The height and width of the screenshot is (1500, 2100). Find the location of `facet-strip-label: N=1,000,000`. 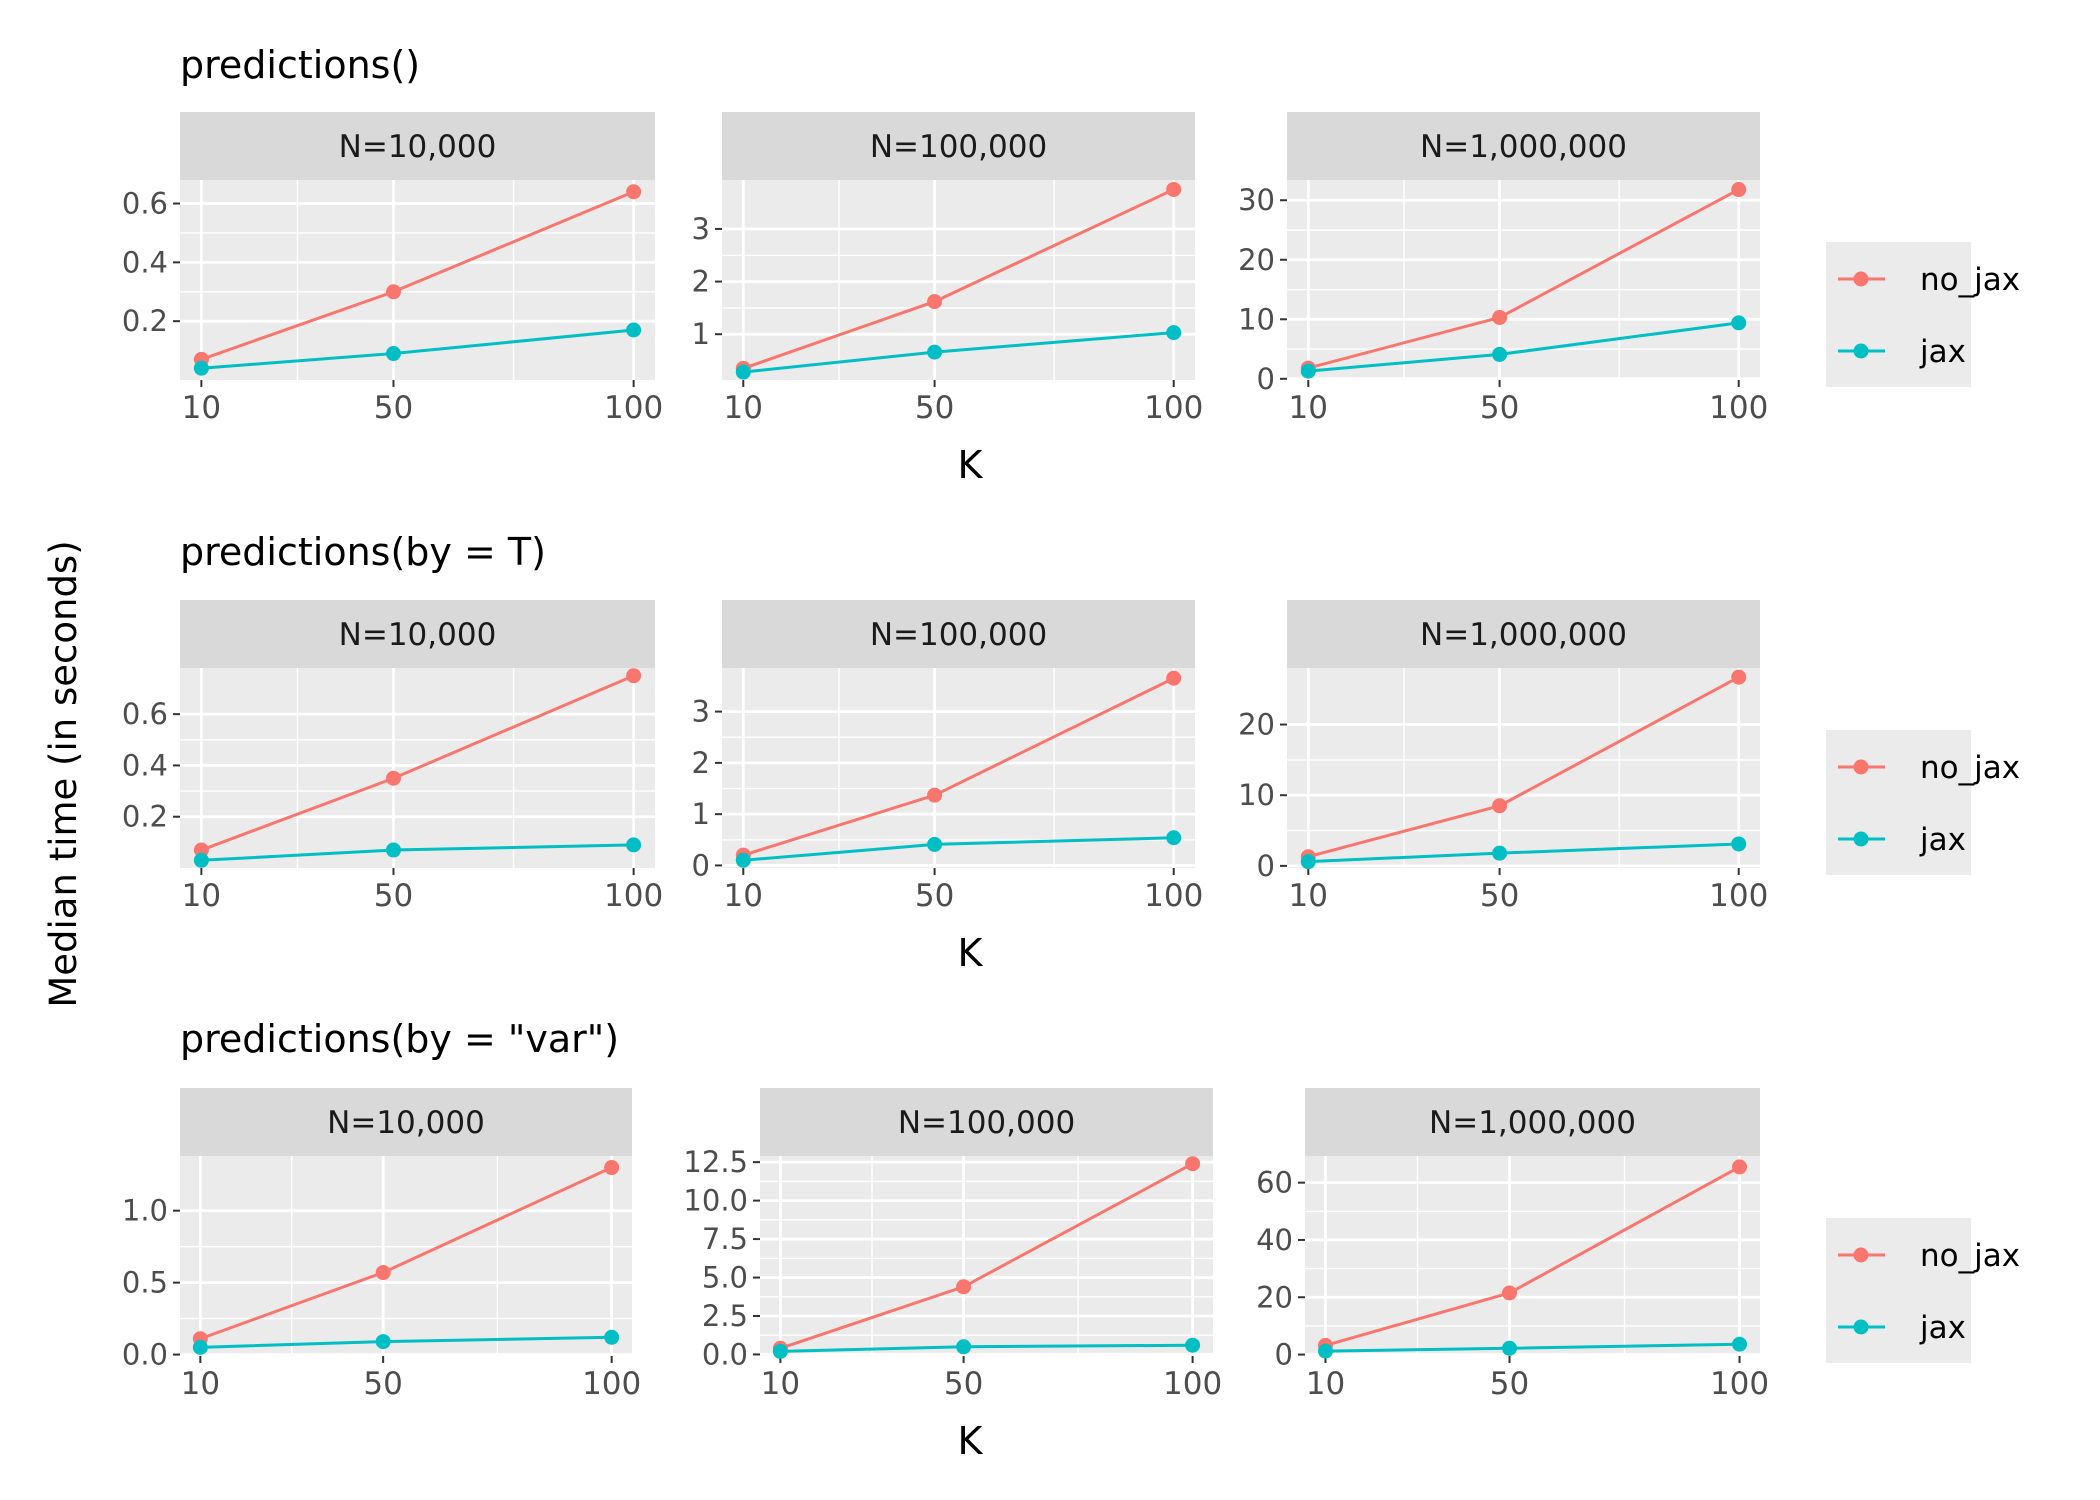

facet-strip-label: N=1,000,000 is located at coordinates (1532, 1123).